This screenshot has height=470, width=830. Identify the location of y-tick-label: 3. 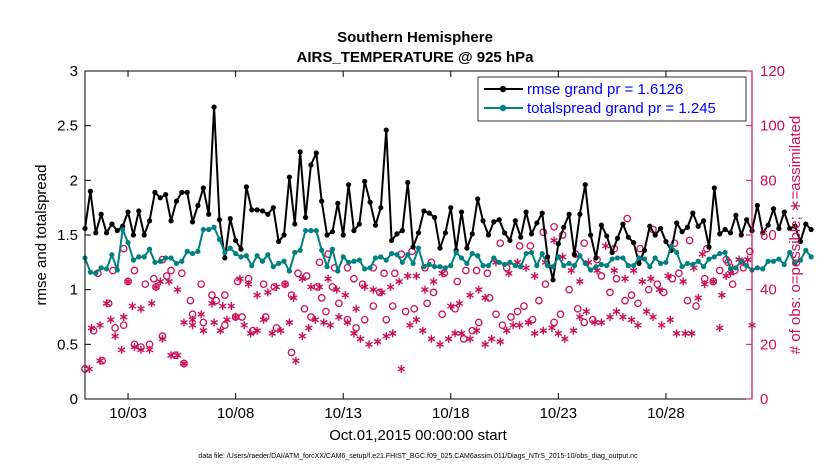
(74, 71).